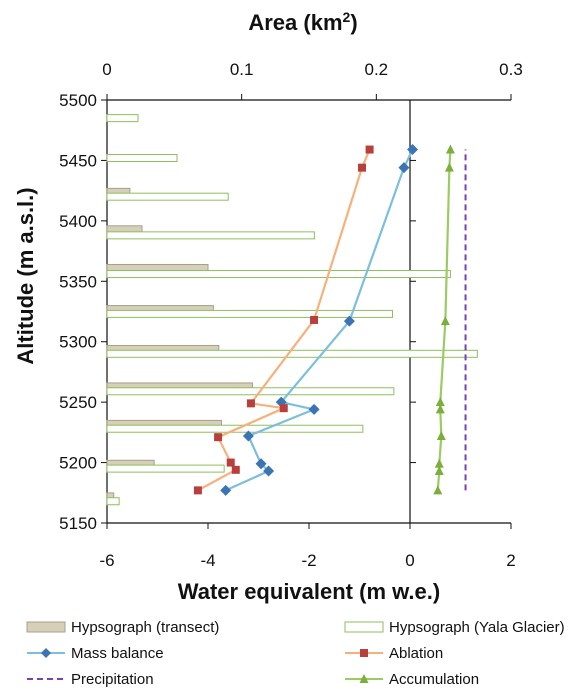  I want to click on top-axis-tick-label: 0, so click(106, 69).